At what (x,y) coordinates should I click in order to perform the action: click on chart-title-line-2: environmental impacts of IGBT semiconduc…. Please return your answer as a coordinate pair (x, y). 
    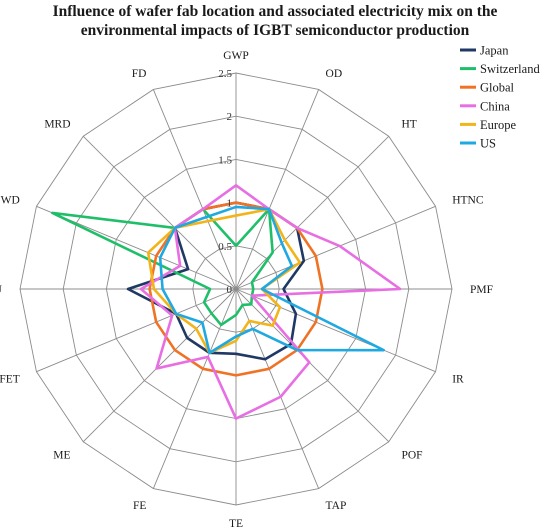
    Looking at the image, I should click on (275, 30).